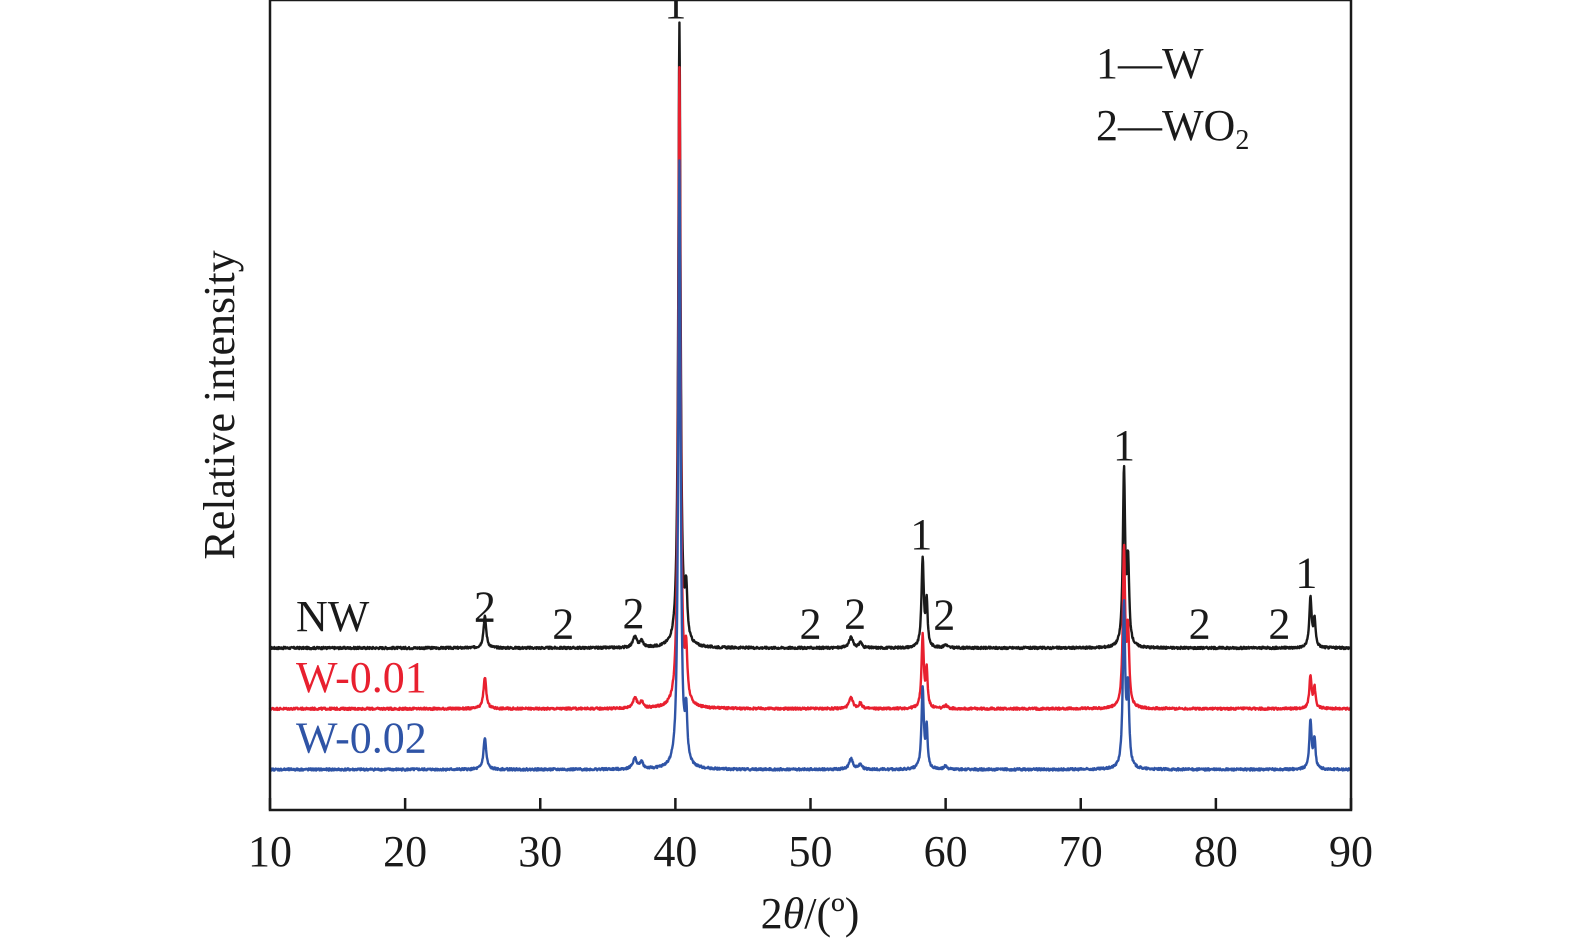  I want to click on x-axis-title: 2θ/(º), so click(810, 913).